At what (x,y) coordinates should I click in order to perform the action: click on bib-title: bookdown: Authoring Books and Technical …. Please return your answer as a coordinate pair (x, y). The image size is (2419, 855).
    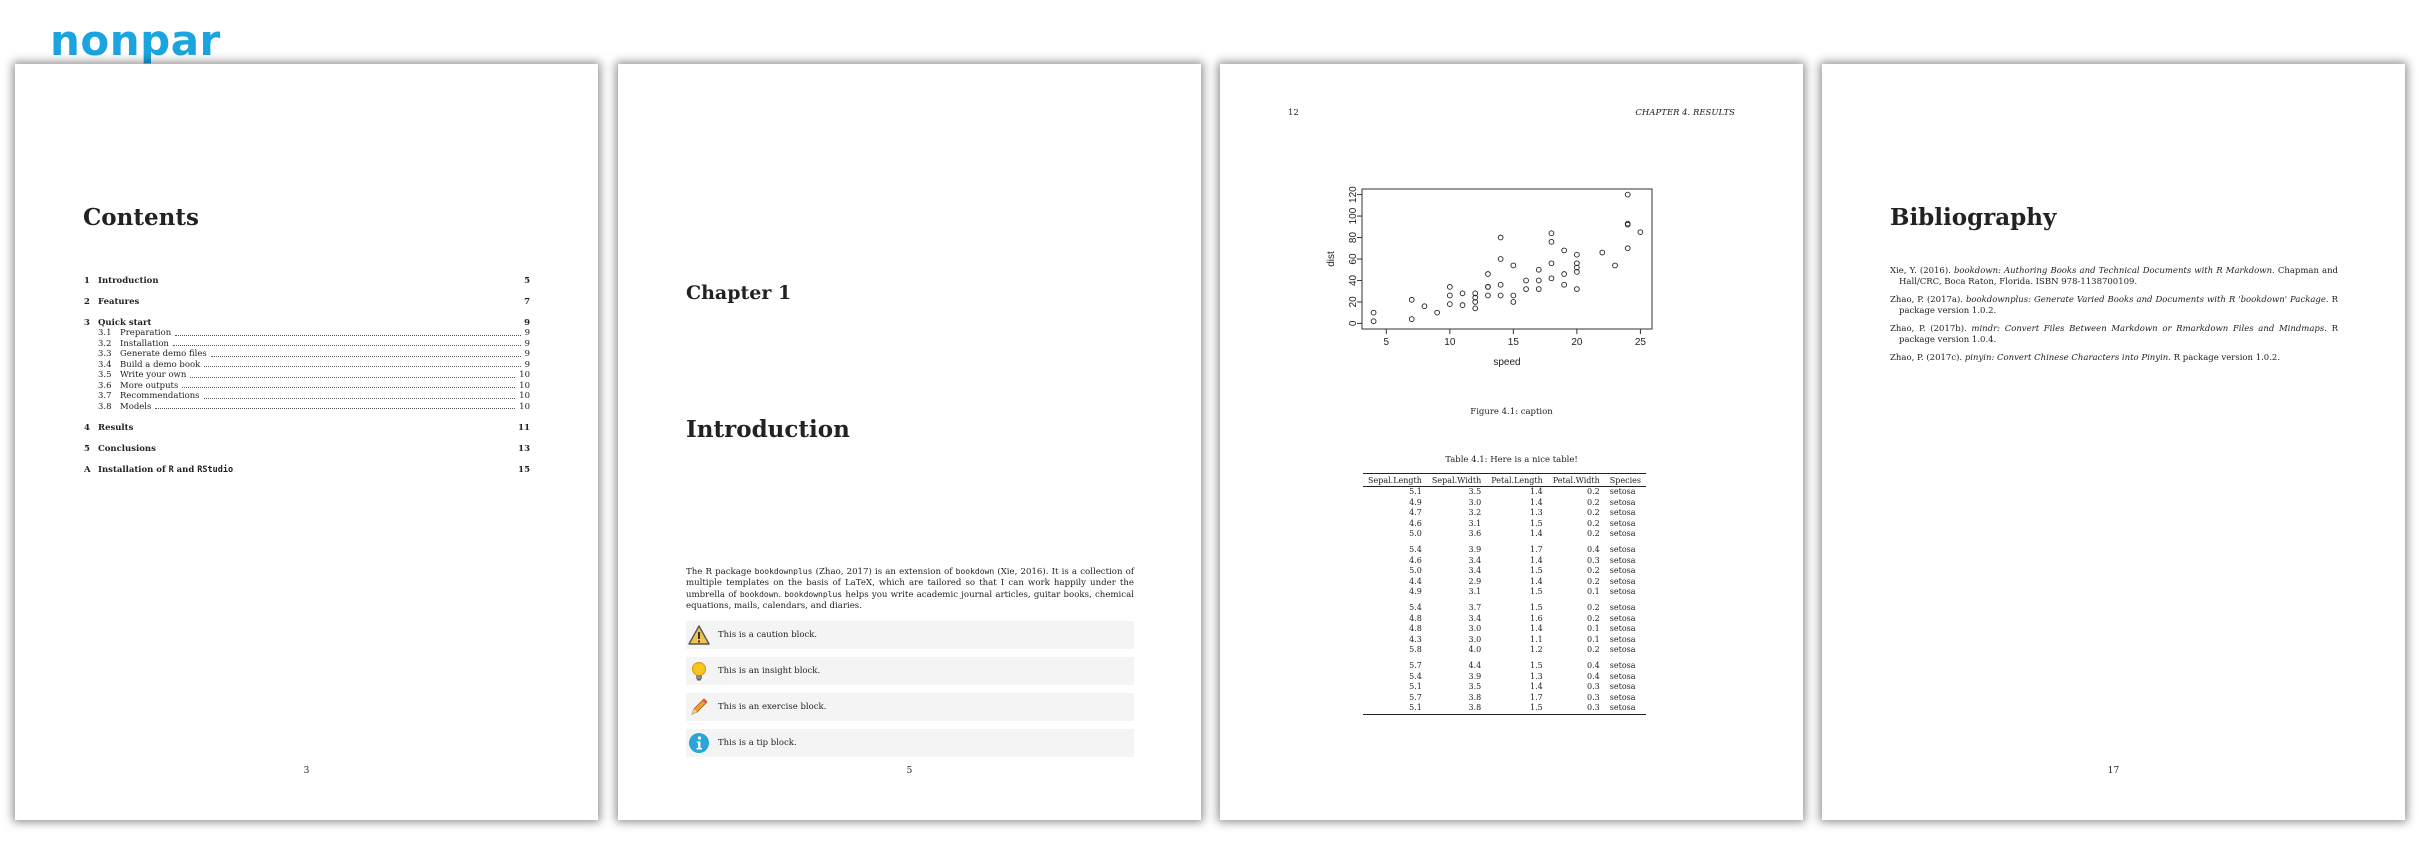
    Looking at the image, I should click on (2113, 271).